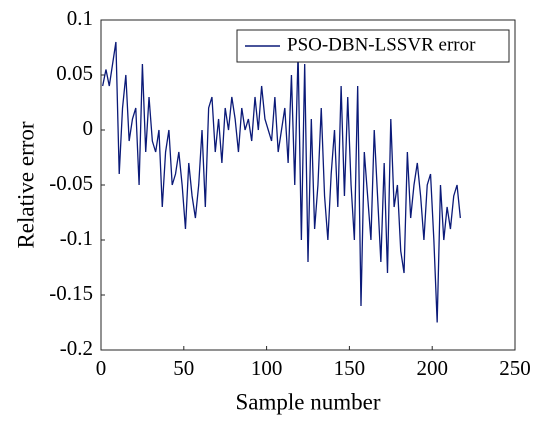 This screenshot has width=550, height=426. Describe the element at coordinates (76, 238) in the screenshot. I see `y-tick-label: -0.1` at that location.